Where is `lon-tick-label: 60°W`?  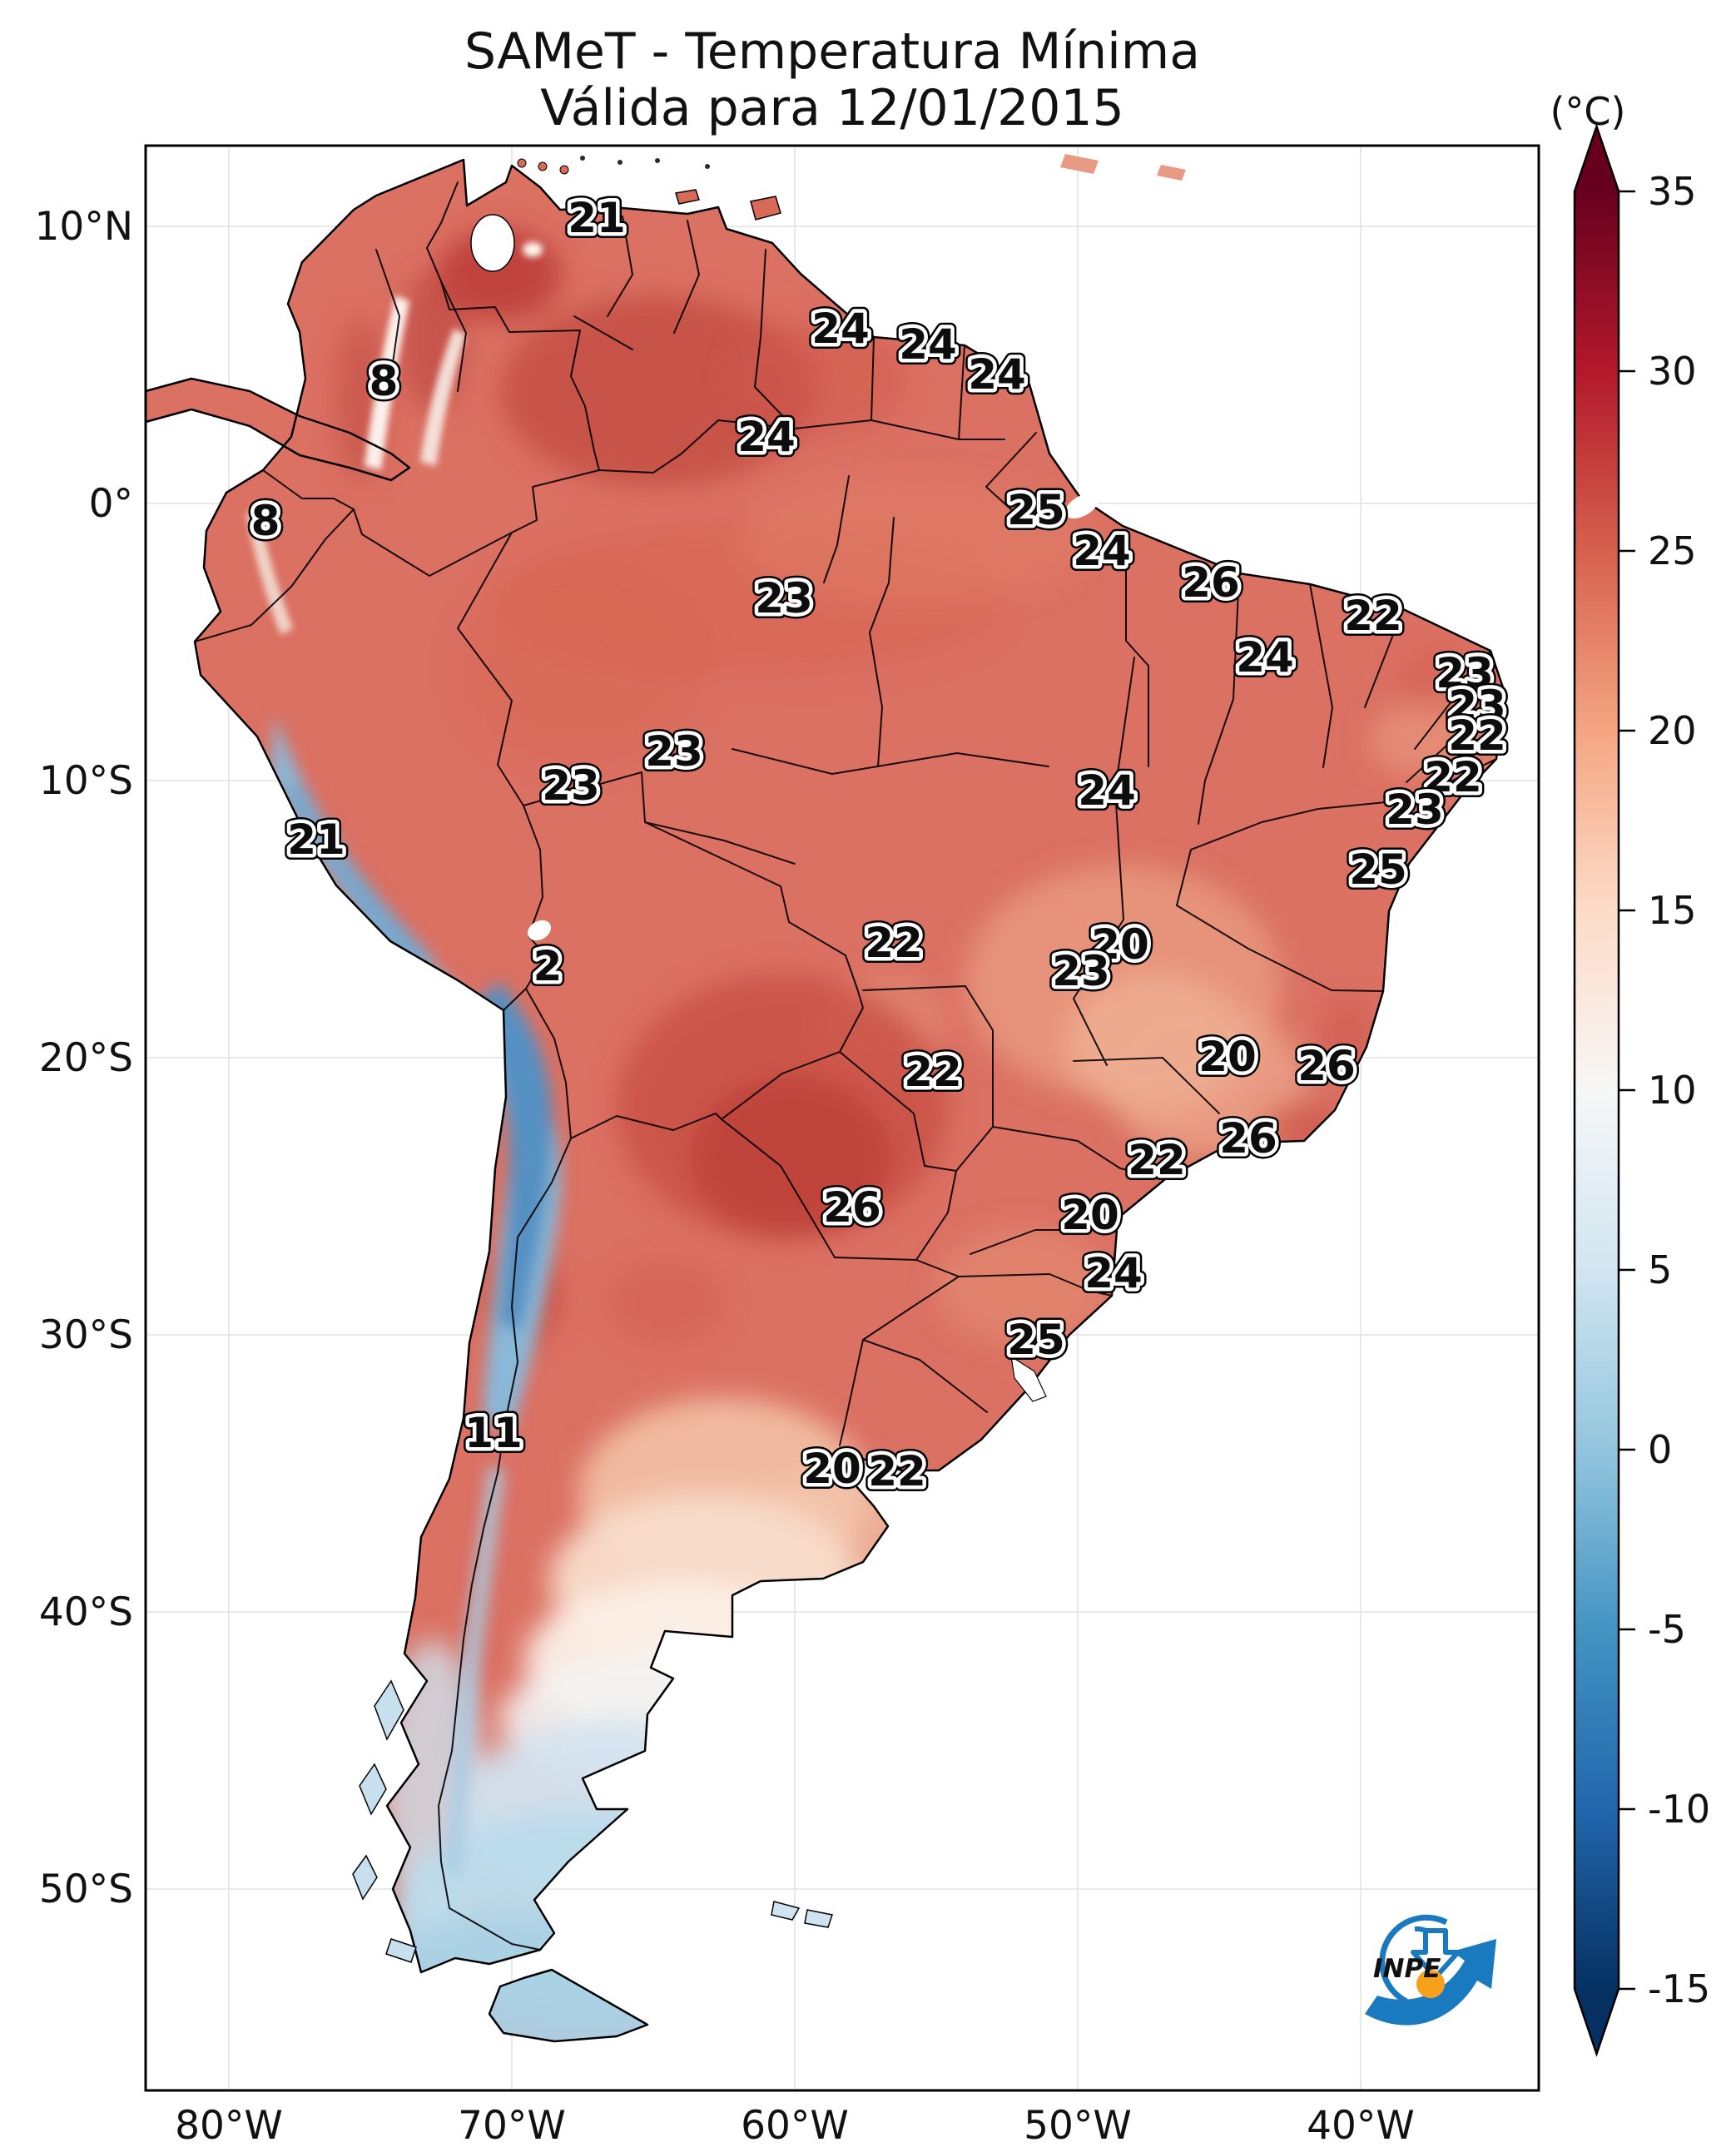 lon-tick-label: 60°W is located at coordinates (795, 2126).